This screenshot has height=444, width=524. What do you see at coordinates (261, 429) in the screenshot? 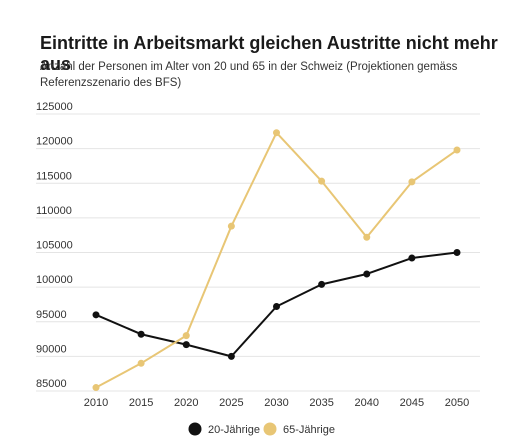
I see `legend: 20-Jährige 65-Jährige` at bounding box center [261, 429].